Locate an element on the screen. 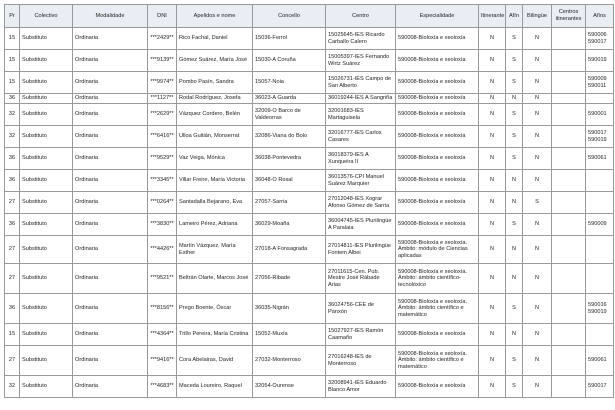  cell-centro: 15005397-IES Fernando Wirtz Suárez is located at coordinates (360, 60).